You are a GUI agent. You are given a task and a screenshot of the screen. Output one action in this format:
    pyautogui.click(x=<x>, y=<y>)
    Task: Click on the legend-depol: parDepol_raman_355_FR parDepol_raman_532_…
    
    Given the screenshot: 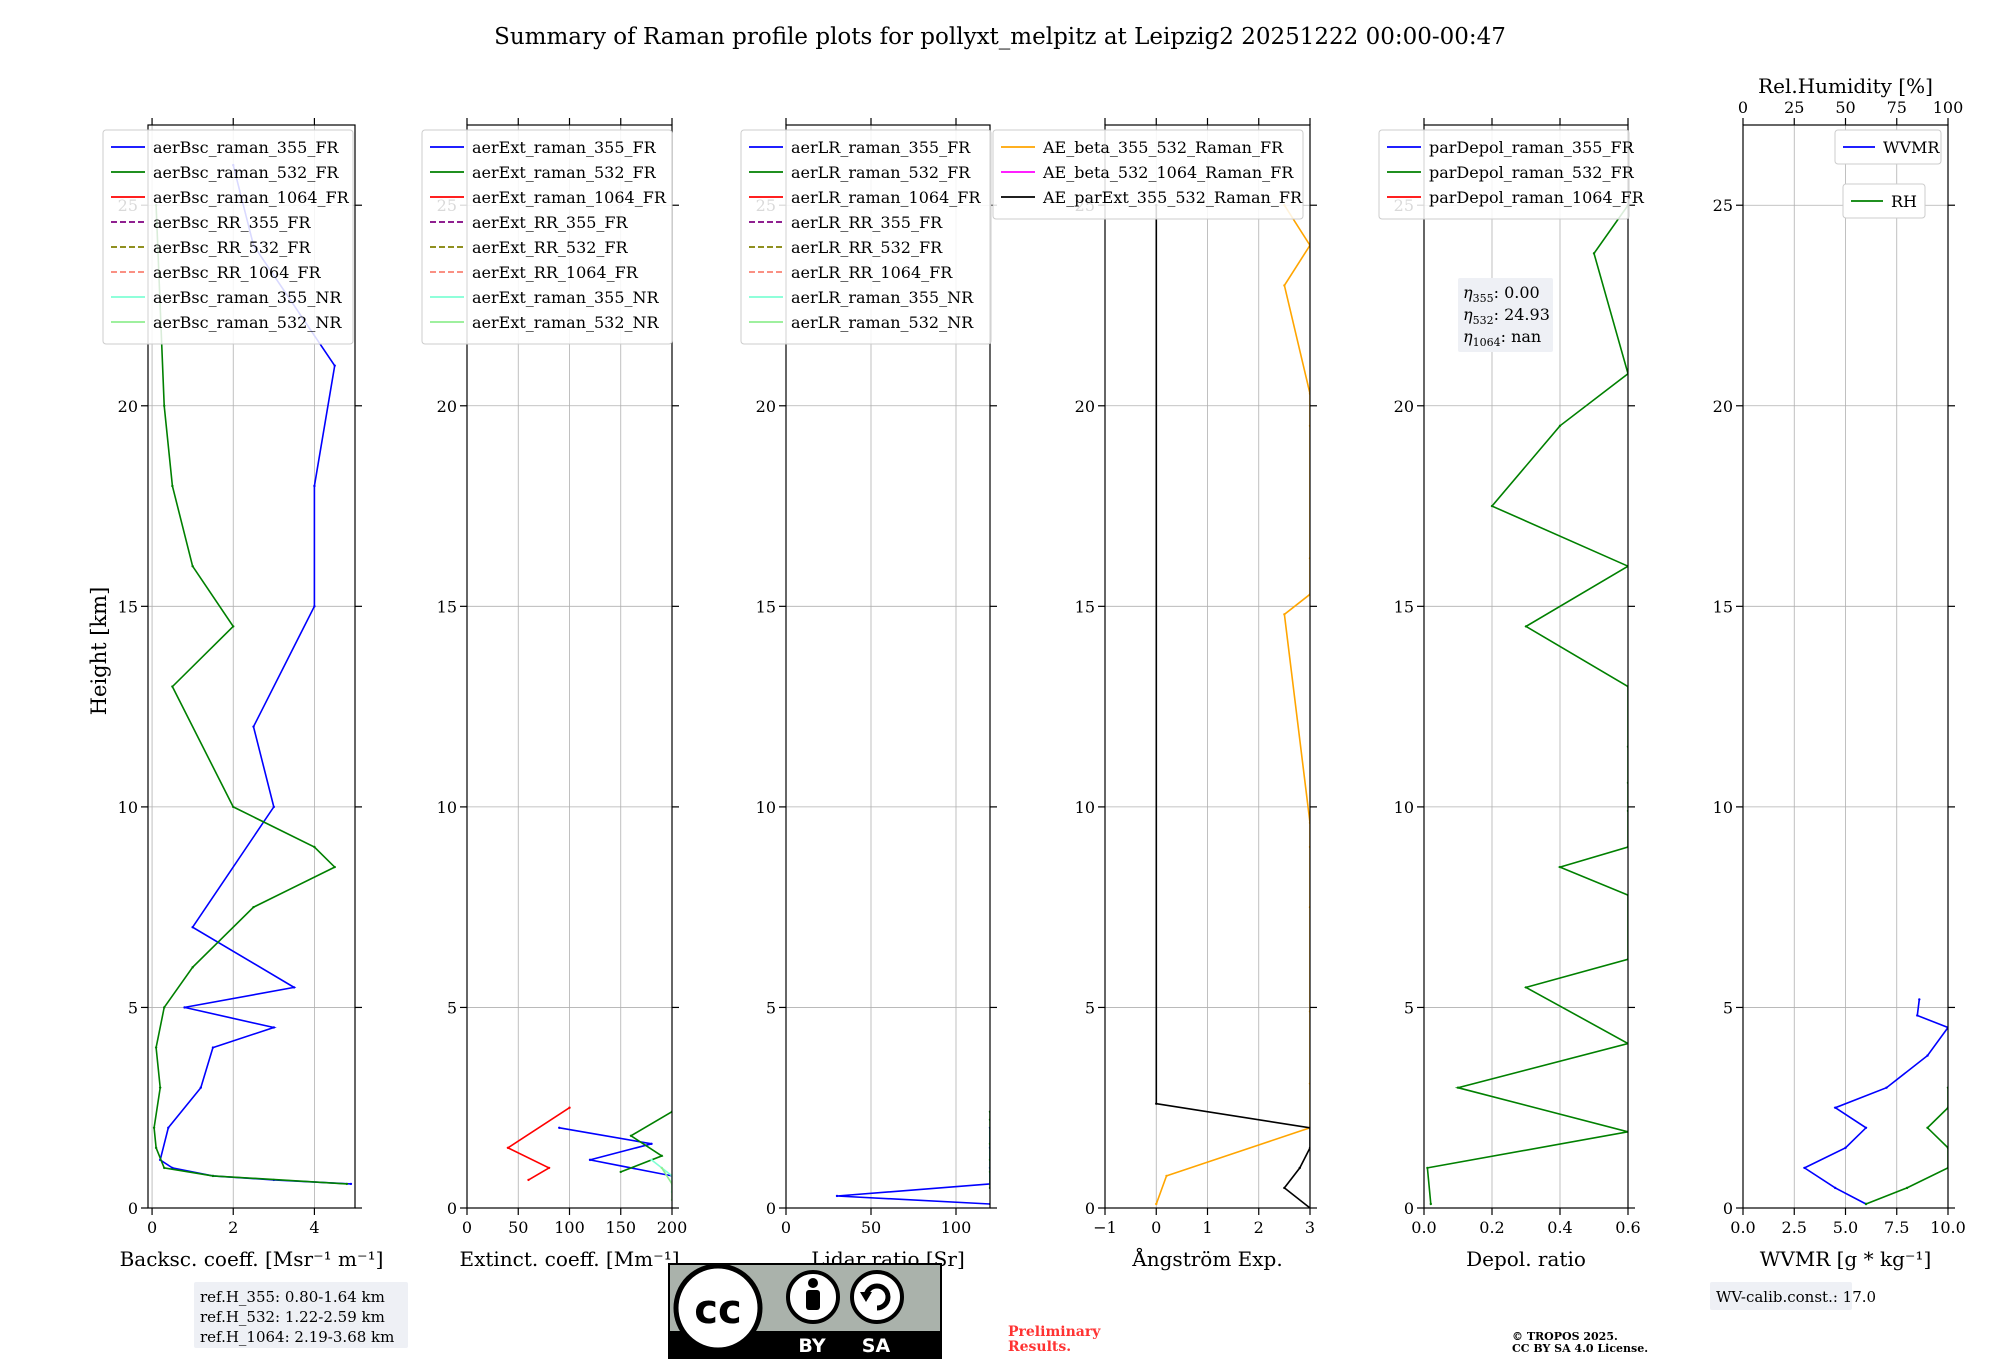 What is the action you would take?
    pyautogui.click(x=1511, y=174)
    